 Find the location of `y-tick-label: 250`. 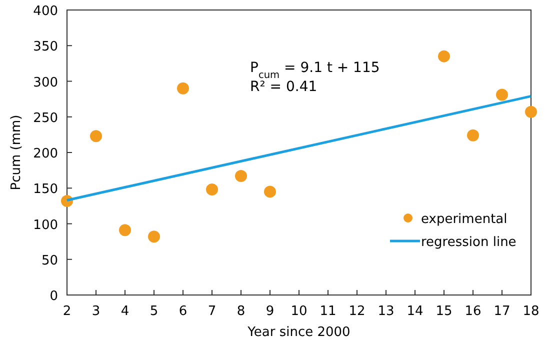

y-tick-label: 250 is located at coordinates (45, 118).